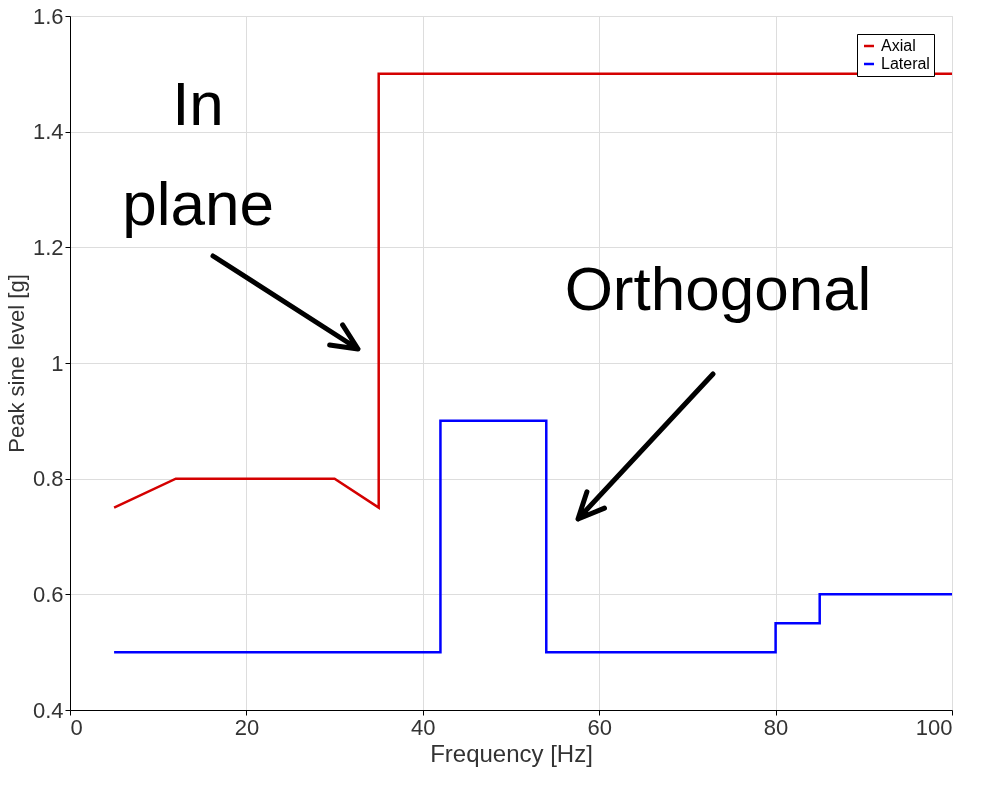  Describe the element at coordinates (247, 727) in the screenshot. I see `x-tick-label: 20` at that location.